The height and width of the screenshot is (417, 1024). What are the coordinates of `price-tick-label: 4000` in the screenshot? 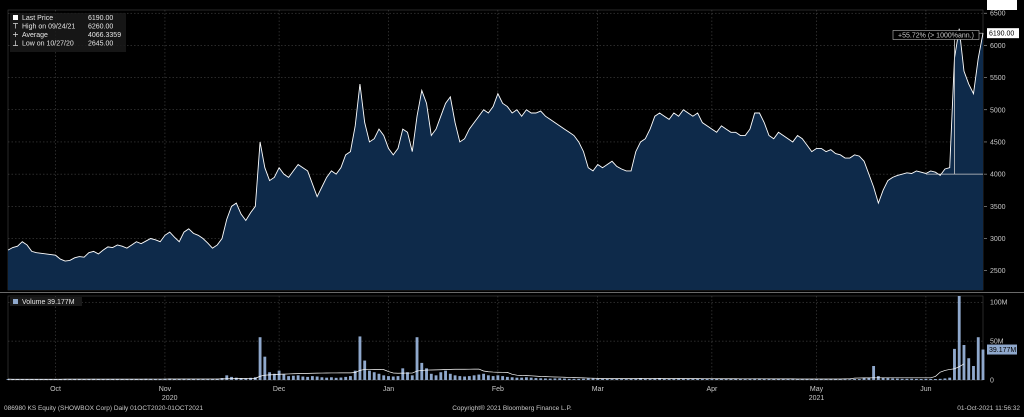 It's located at (998, 175).